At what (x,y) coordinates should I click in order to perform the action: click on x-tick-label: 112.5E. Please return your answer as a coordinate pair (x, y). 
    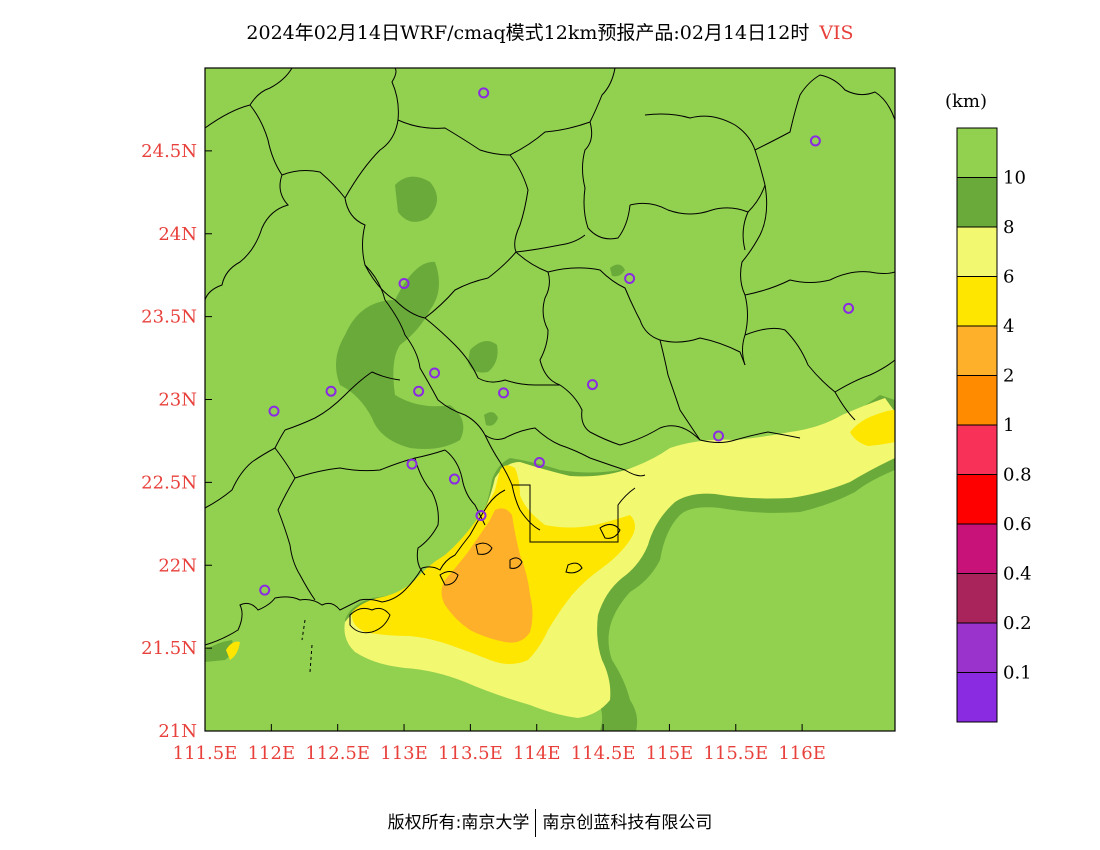
    Looking at the image, I should click on (337, 753).